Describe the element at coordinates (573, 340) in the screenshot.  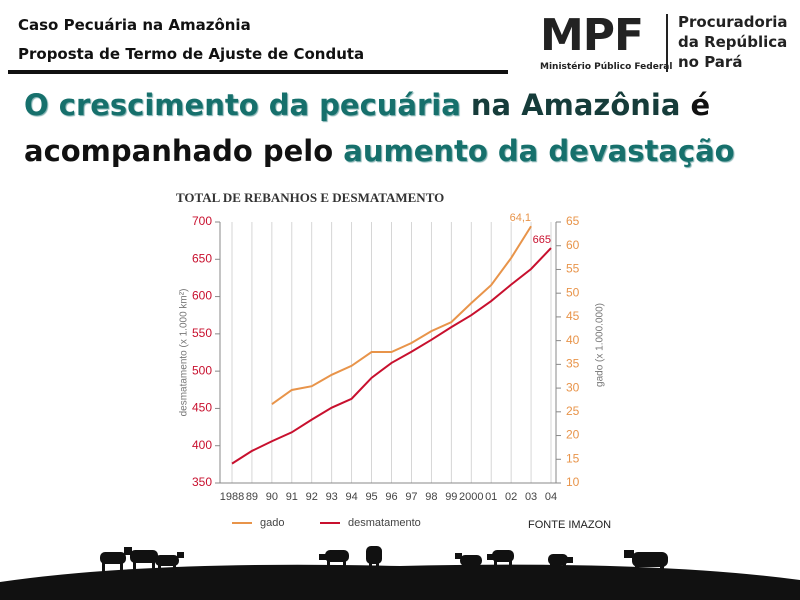
I see `y2-tick-label: 40` at that location.